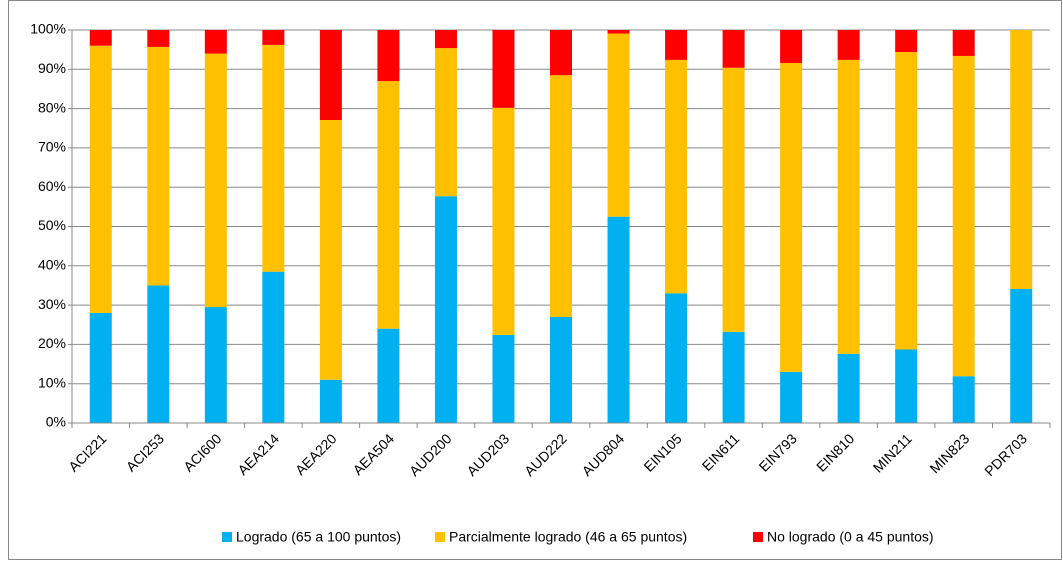 Image resolution: width=1063 pixels, height=561 pixels. Describe the element at coordinates (568, 537) in the screenshot. I see `legend-label: Parcialmente logrado (46 a 65 puntos)` at that location.